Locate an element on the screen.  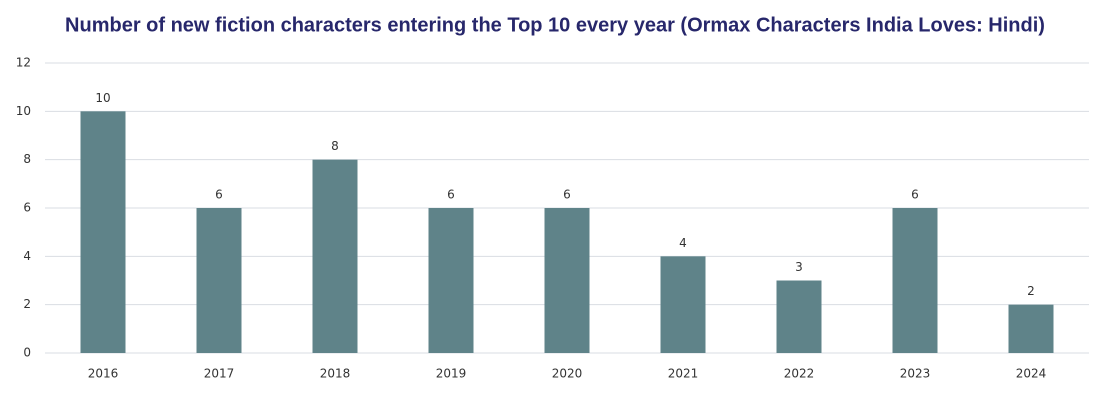
value-label: 10 is located at coordinates (102, 98).